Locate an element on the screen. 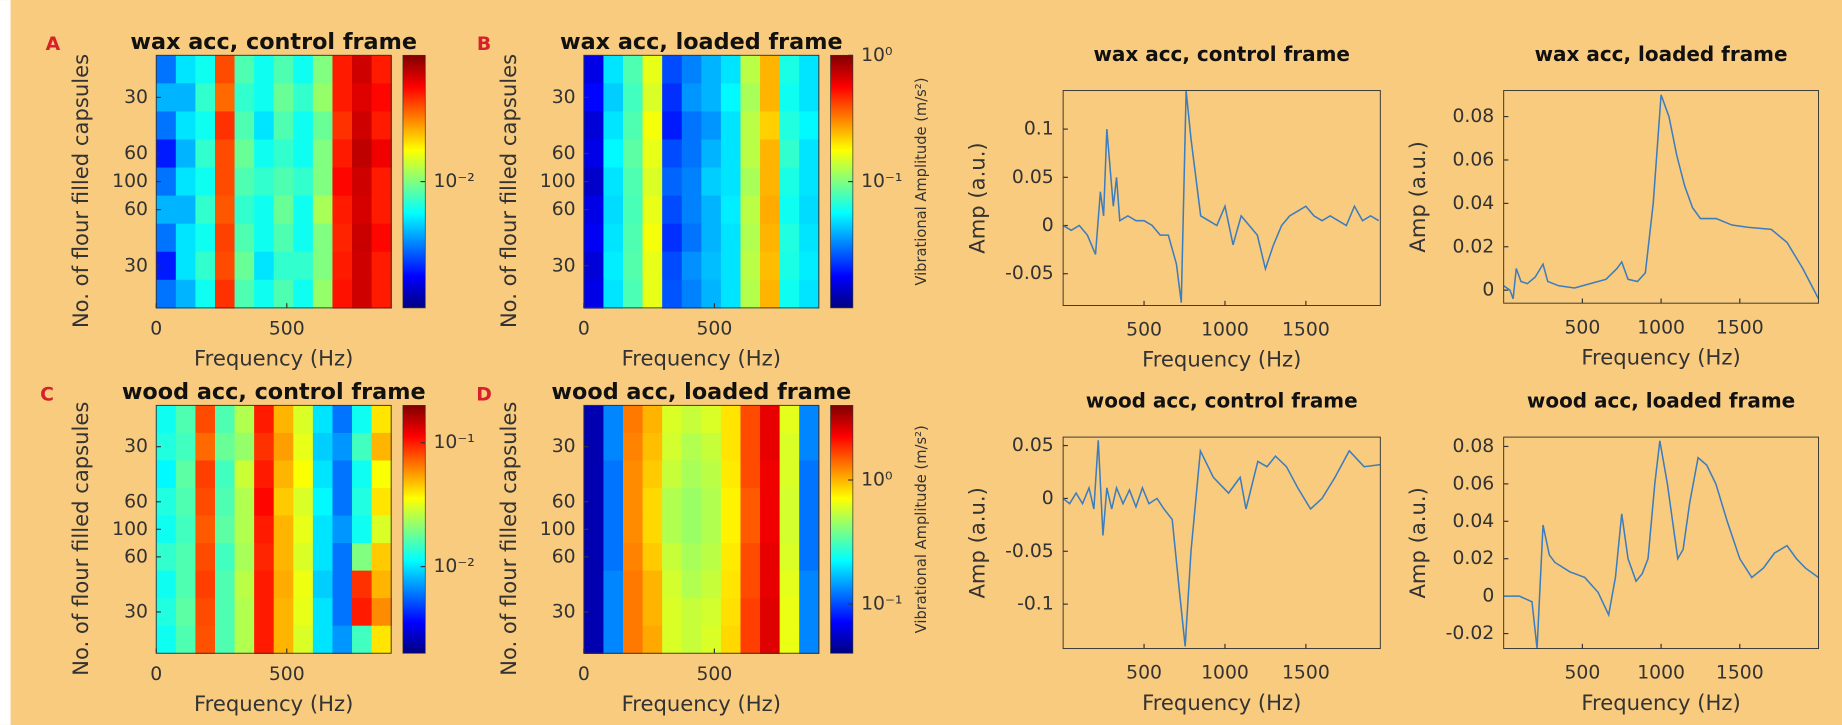 This screenshot has width=1842, height=725. y-tick-label: 0.1 is located at coordinates (1039, 129).